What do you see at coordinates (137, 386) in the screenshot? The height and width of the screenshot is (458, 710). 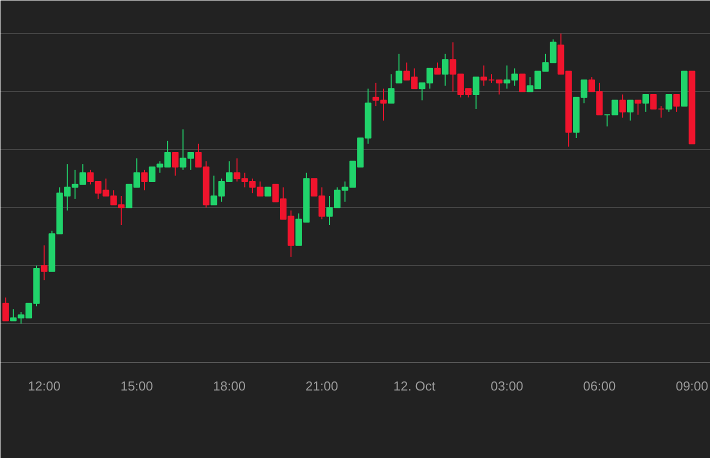 I see `x-tick-label: 15:00` at bounding box center [137, 386].